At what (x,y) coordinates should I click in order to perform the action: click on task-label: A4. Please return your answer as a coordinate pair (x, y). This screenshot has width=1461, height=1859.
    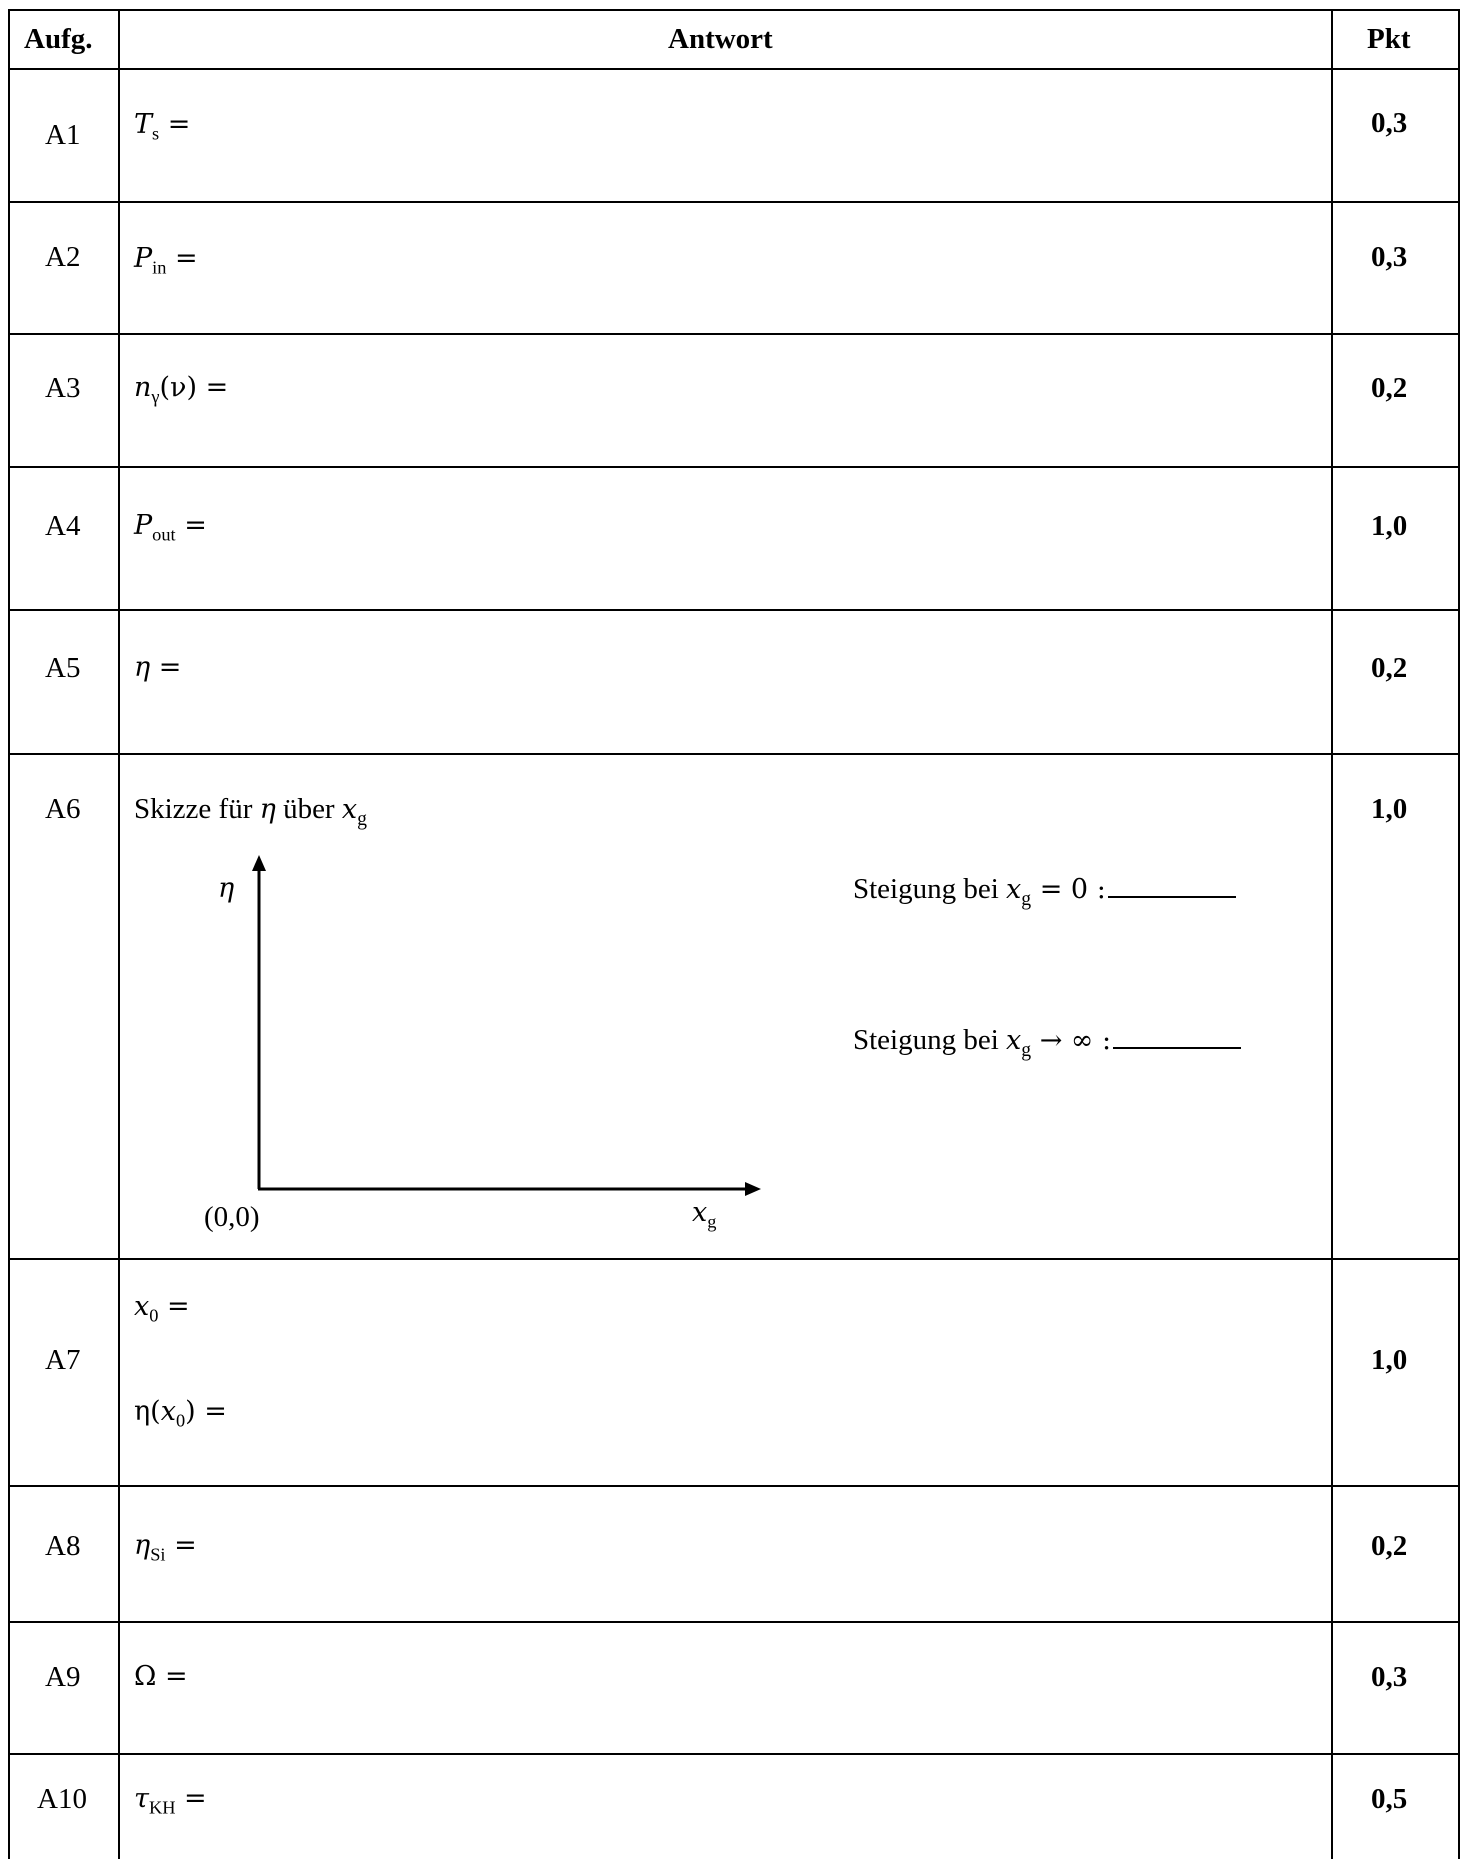
    Looking at the image, I should click on (63, 526).